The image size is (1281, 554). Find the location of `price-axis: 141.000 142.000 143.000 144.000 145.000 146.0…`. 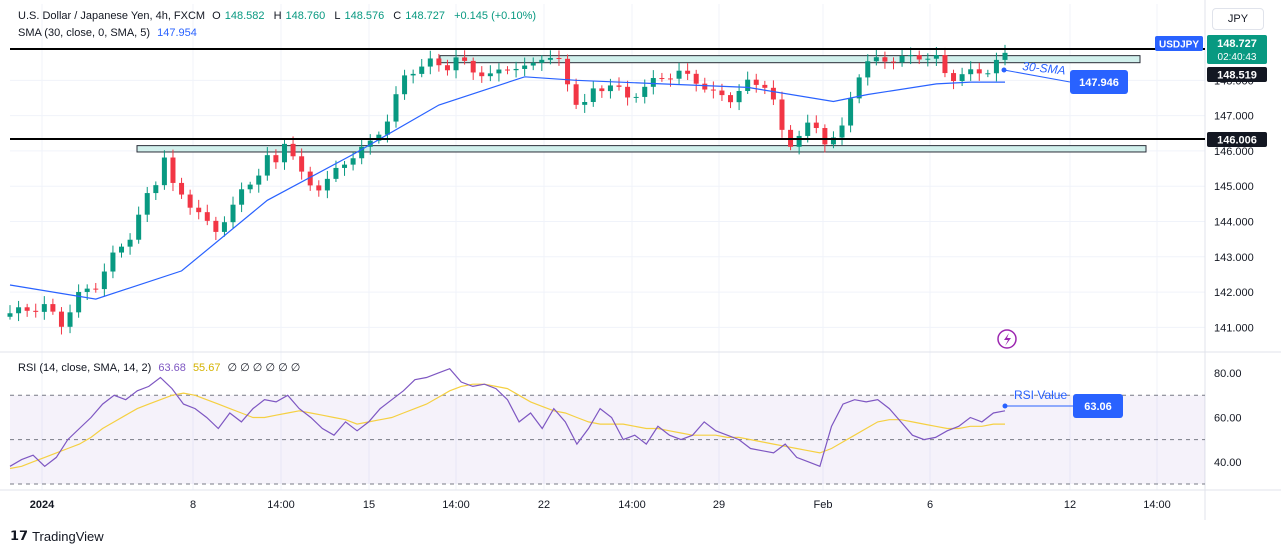

price-axis: 141.000 142.000 143.000 144.000 145.000 146.0… is located at coordinates (1211, 252).